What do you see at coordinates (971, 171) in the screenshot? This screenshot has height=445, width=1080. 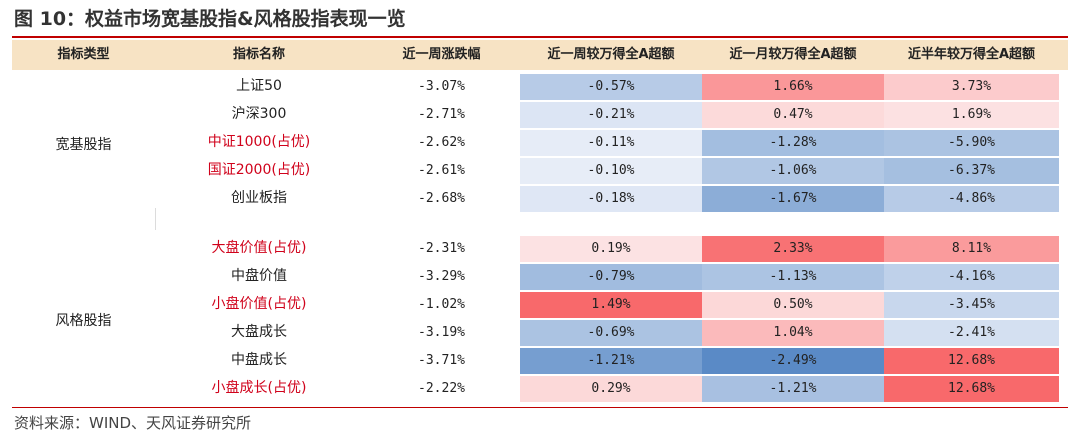 I see `value-cell-half_year_excess: -6.37%` at bounding box center [971, 171].